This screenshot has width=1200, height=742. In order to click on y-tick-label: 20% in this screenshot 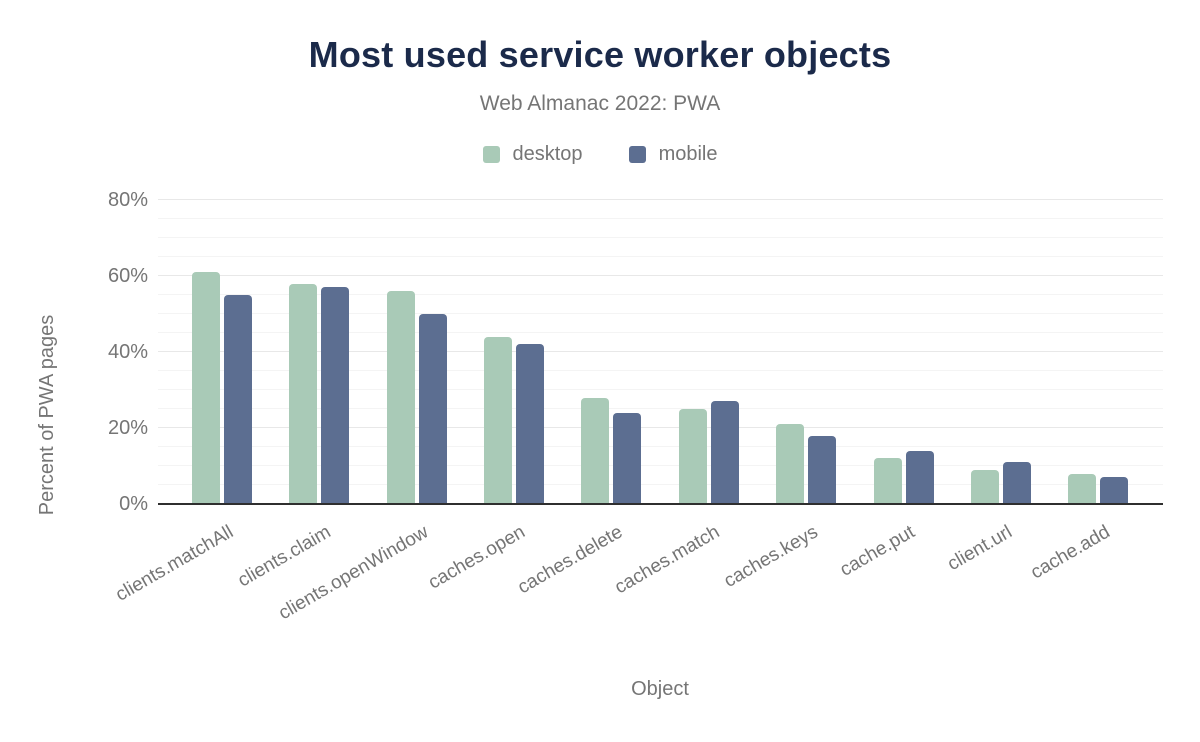, I will do `click(127, 428)`.